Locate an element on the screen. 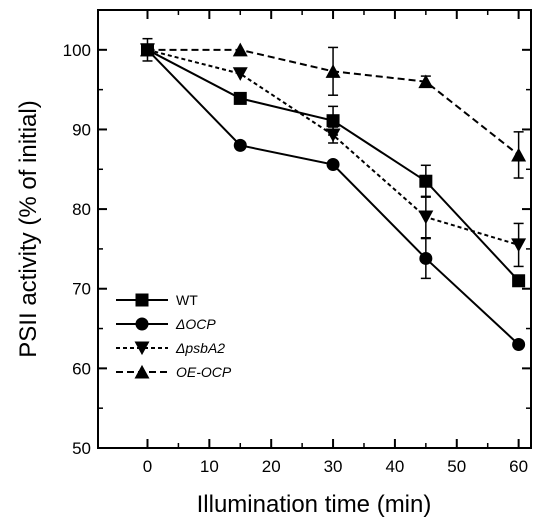  legend-label: ΔOCP is located at coordinates (195, 324).